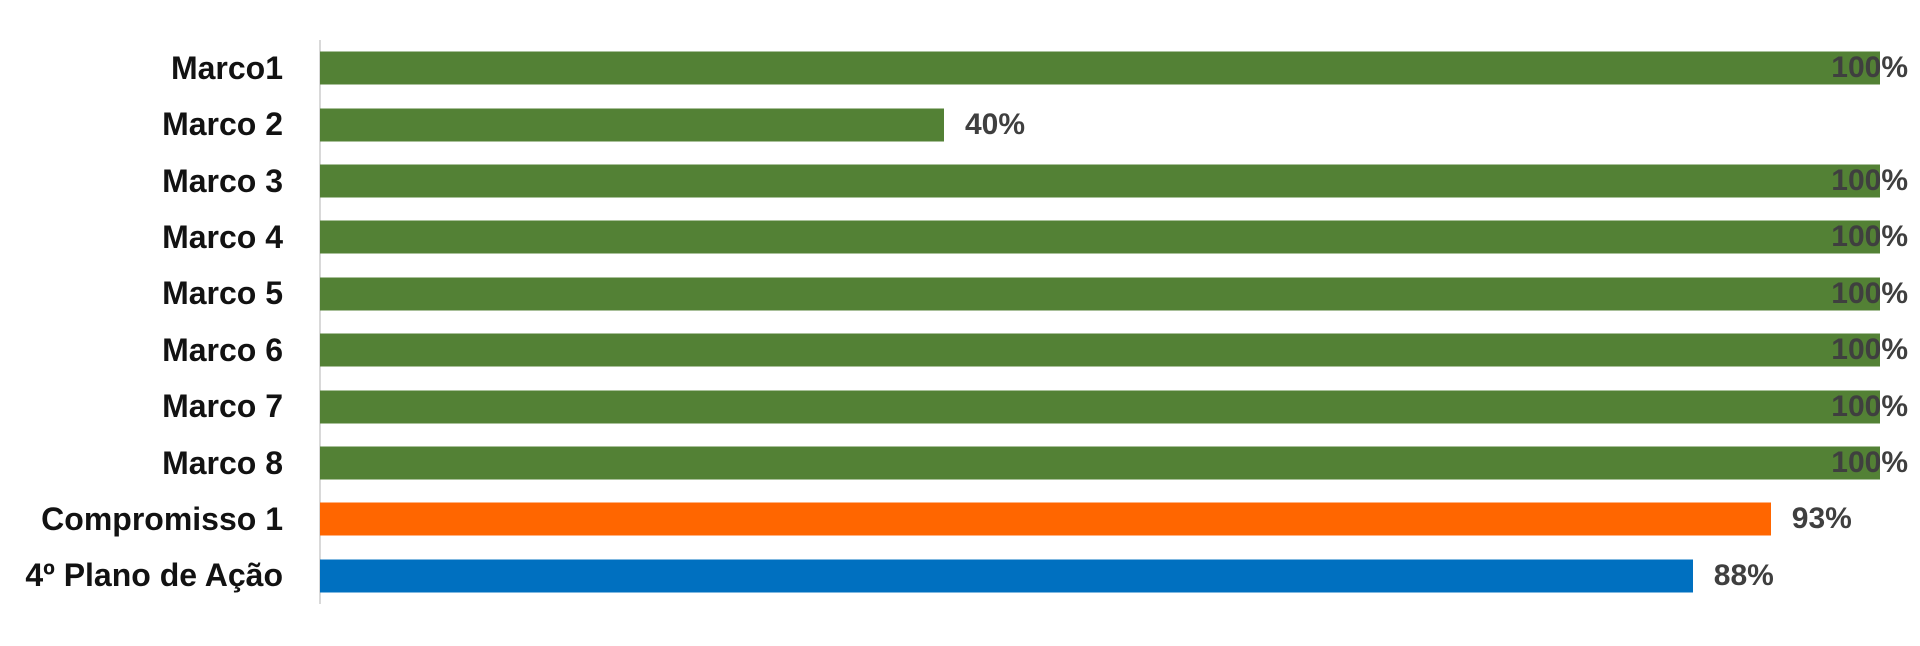 This screenshot has height=646, width=1920. I want to click on bar-track: 88%, so click(1100, 576).